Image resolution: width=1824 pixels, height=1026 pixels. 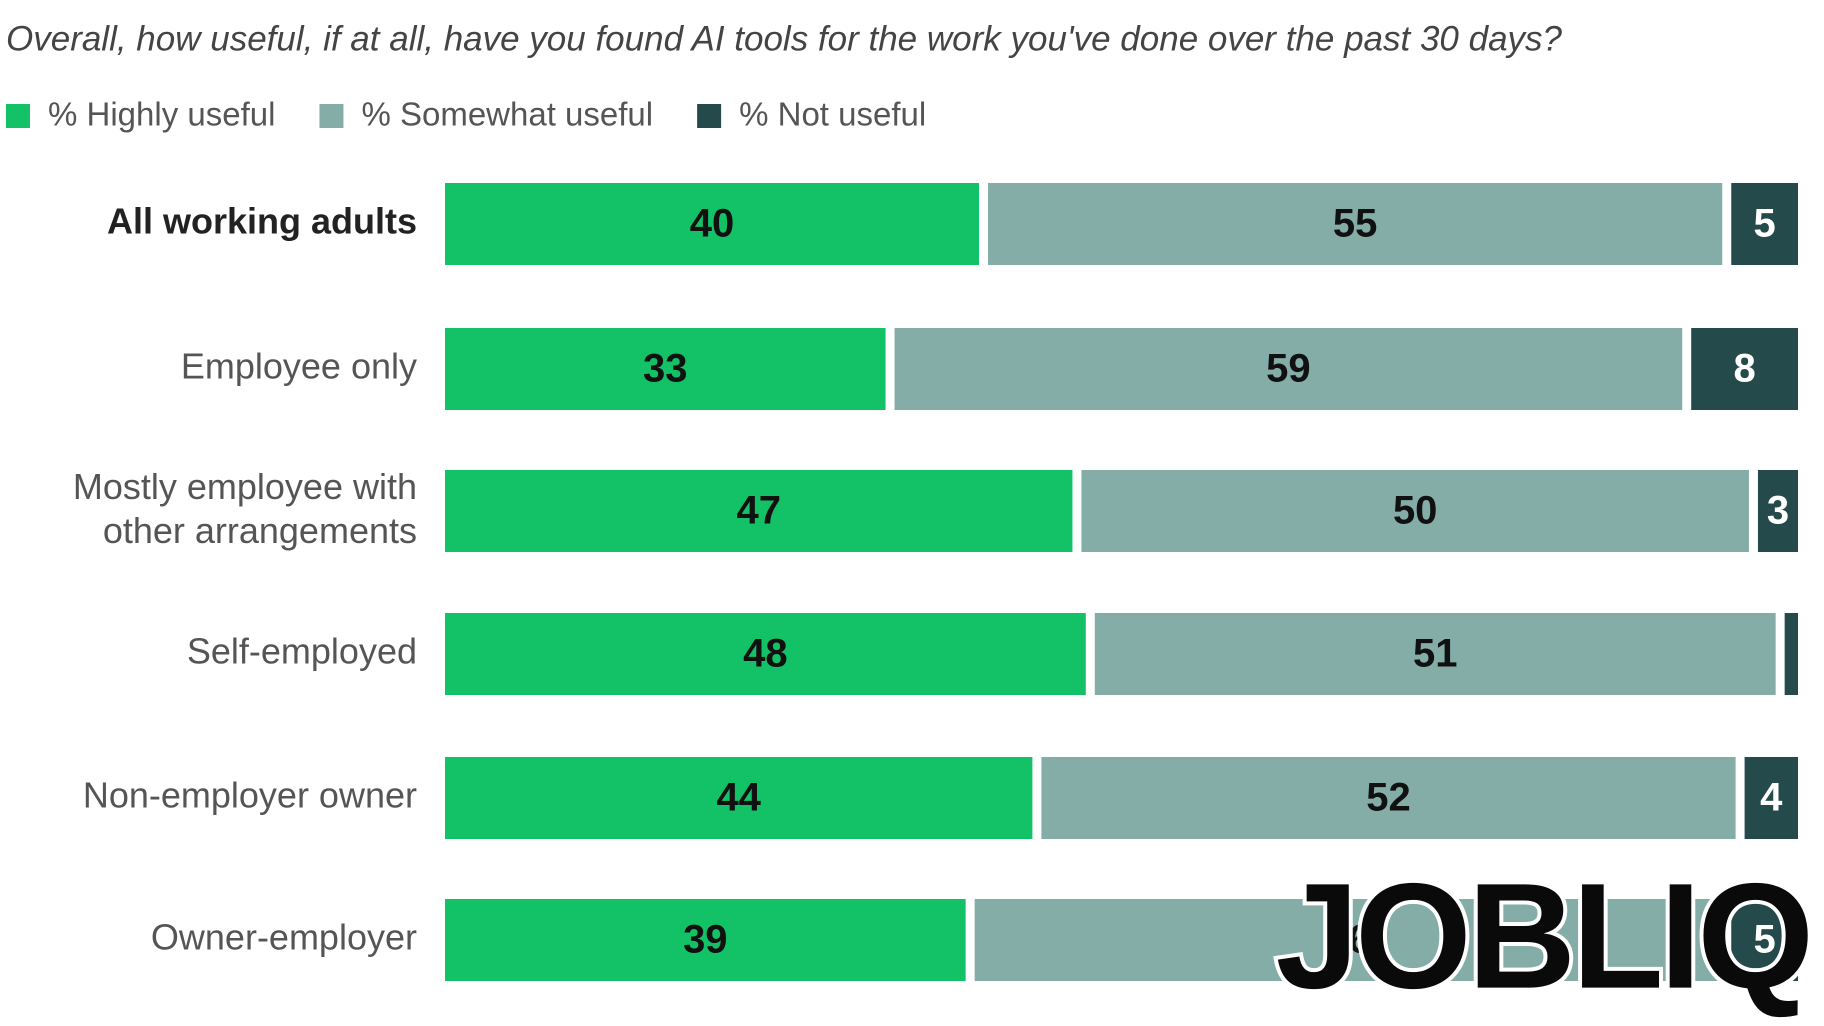 I want to click on watermark: JOBLIQ, so click(x=1543, y=936).